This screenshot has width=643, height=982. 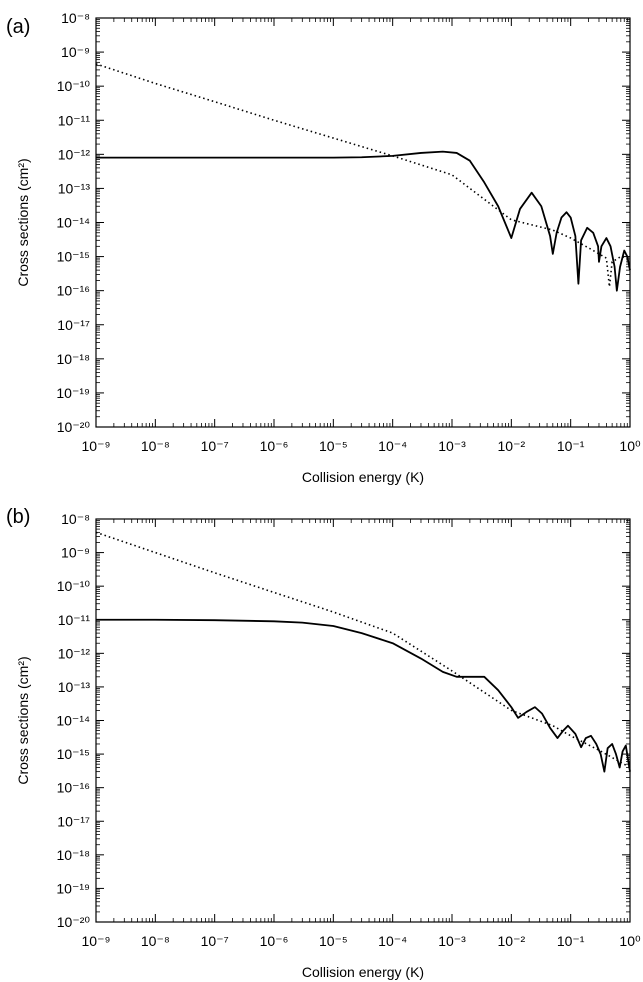 What do you see at coordinates (18, 517) in the screenshot?
I see `panel-label: (b)` at bounding box center [18, 517].